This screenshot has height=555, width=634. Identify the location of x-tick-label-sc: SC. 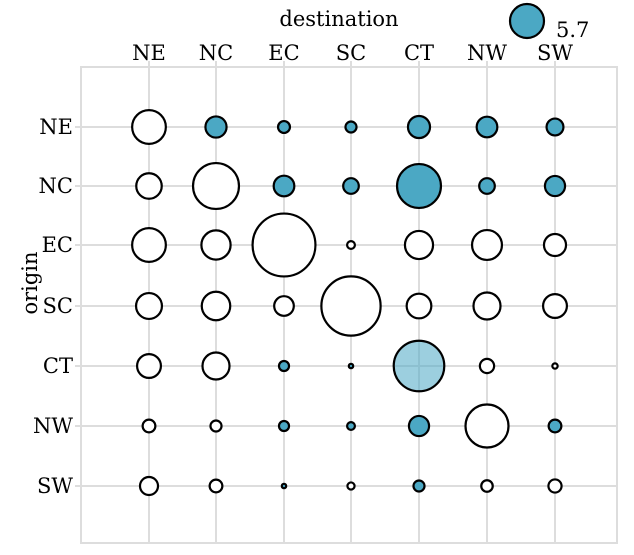
(351, 53).